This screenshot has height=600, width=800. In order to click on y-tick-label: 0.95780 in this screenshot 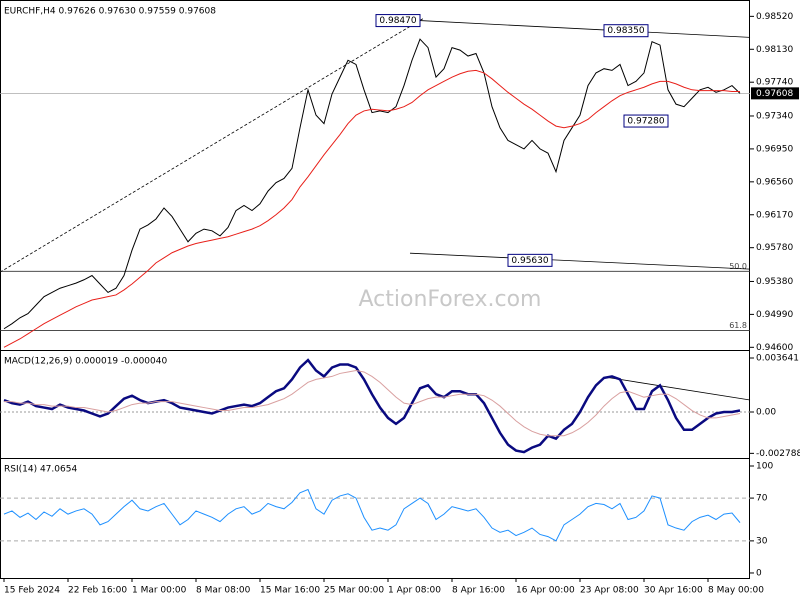, I will do `click(774, 248)`.